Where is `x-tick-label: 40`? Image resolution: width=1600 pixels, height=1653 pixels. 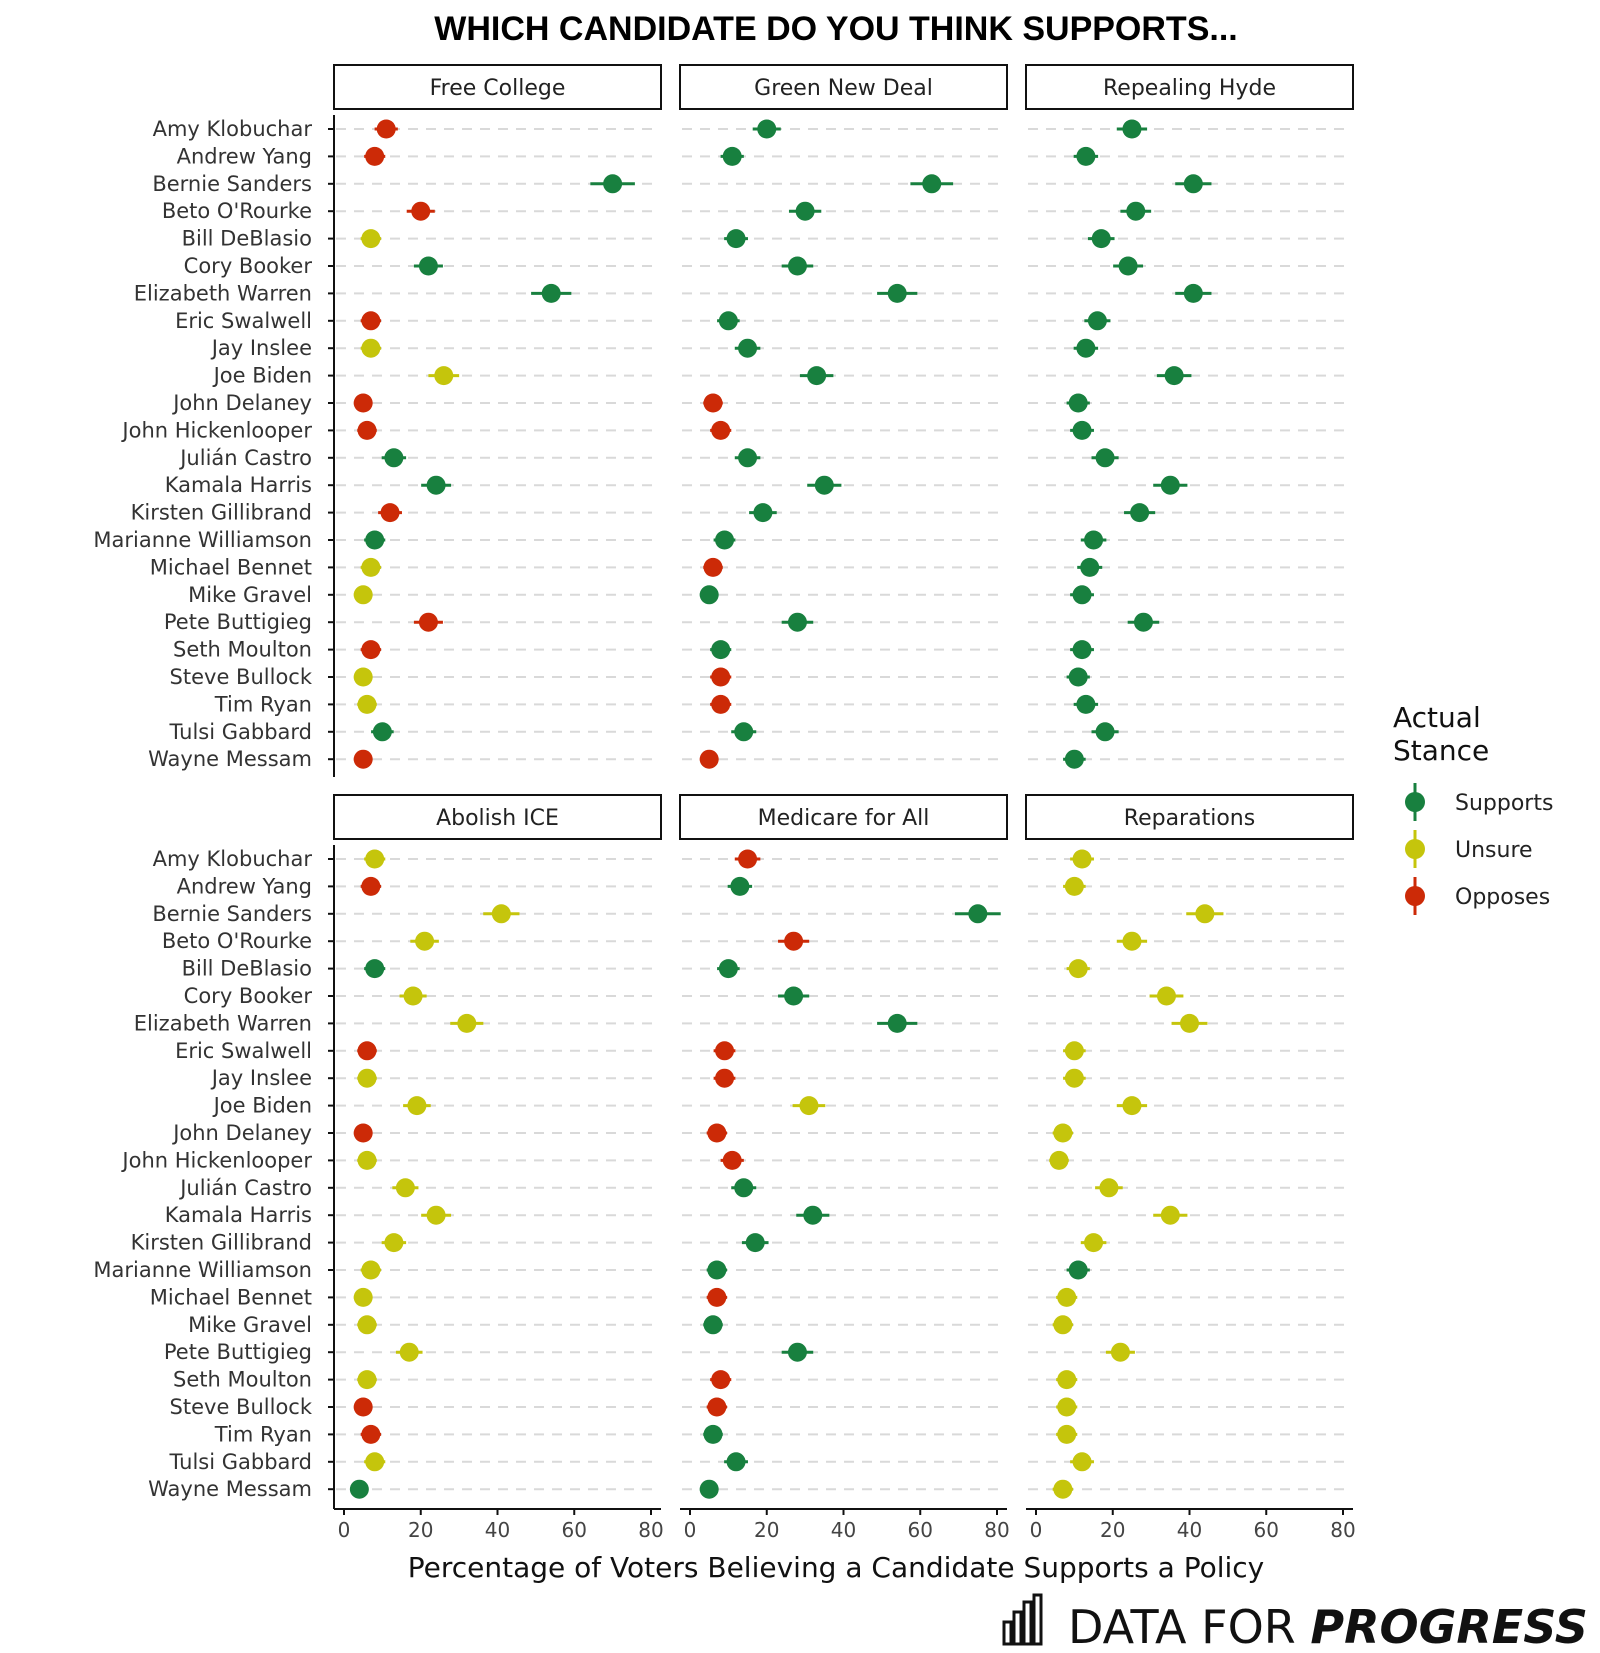 x-tick-label: 40 is located at coordinates (843, 1530).